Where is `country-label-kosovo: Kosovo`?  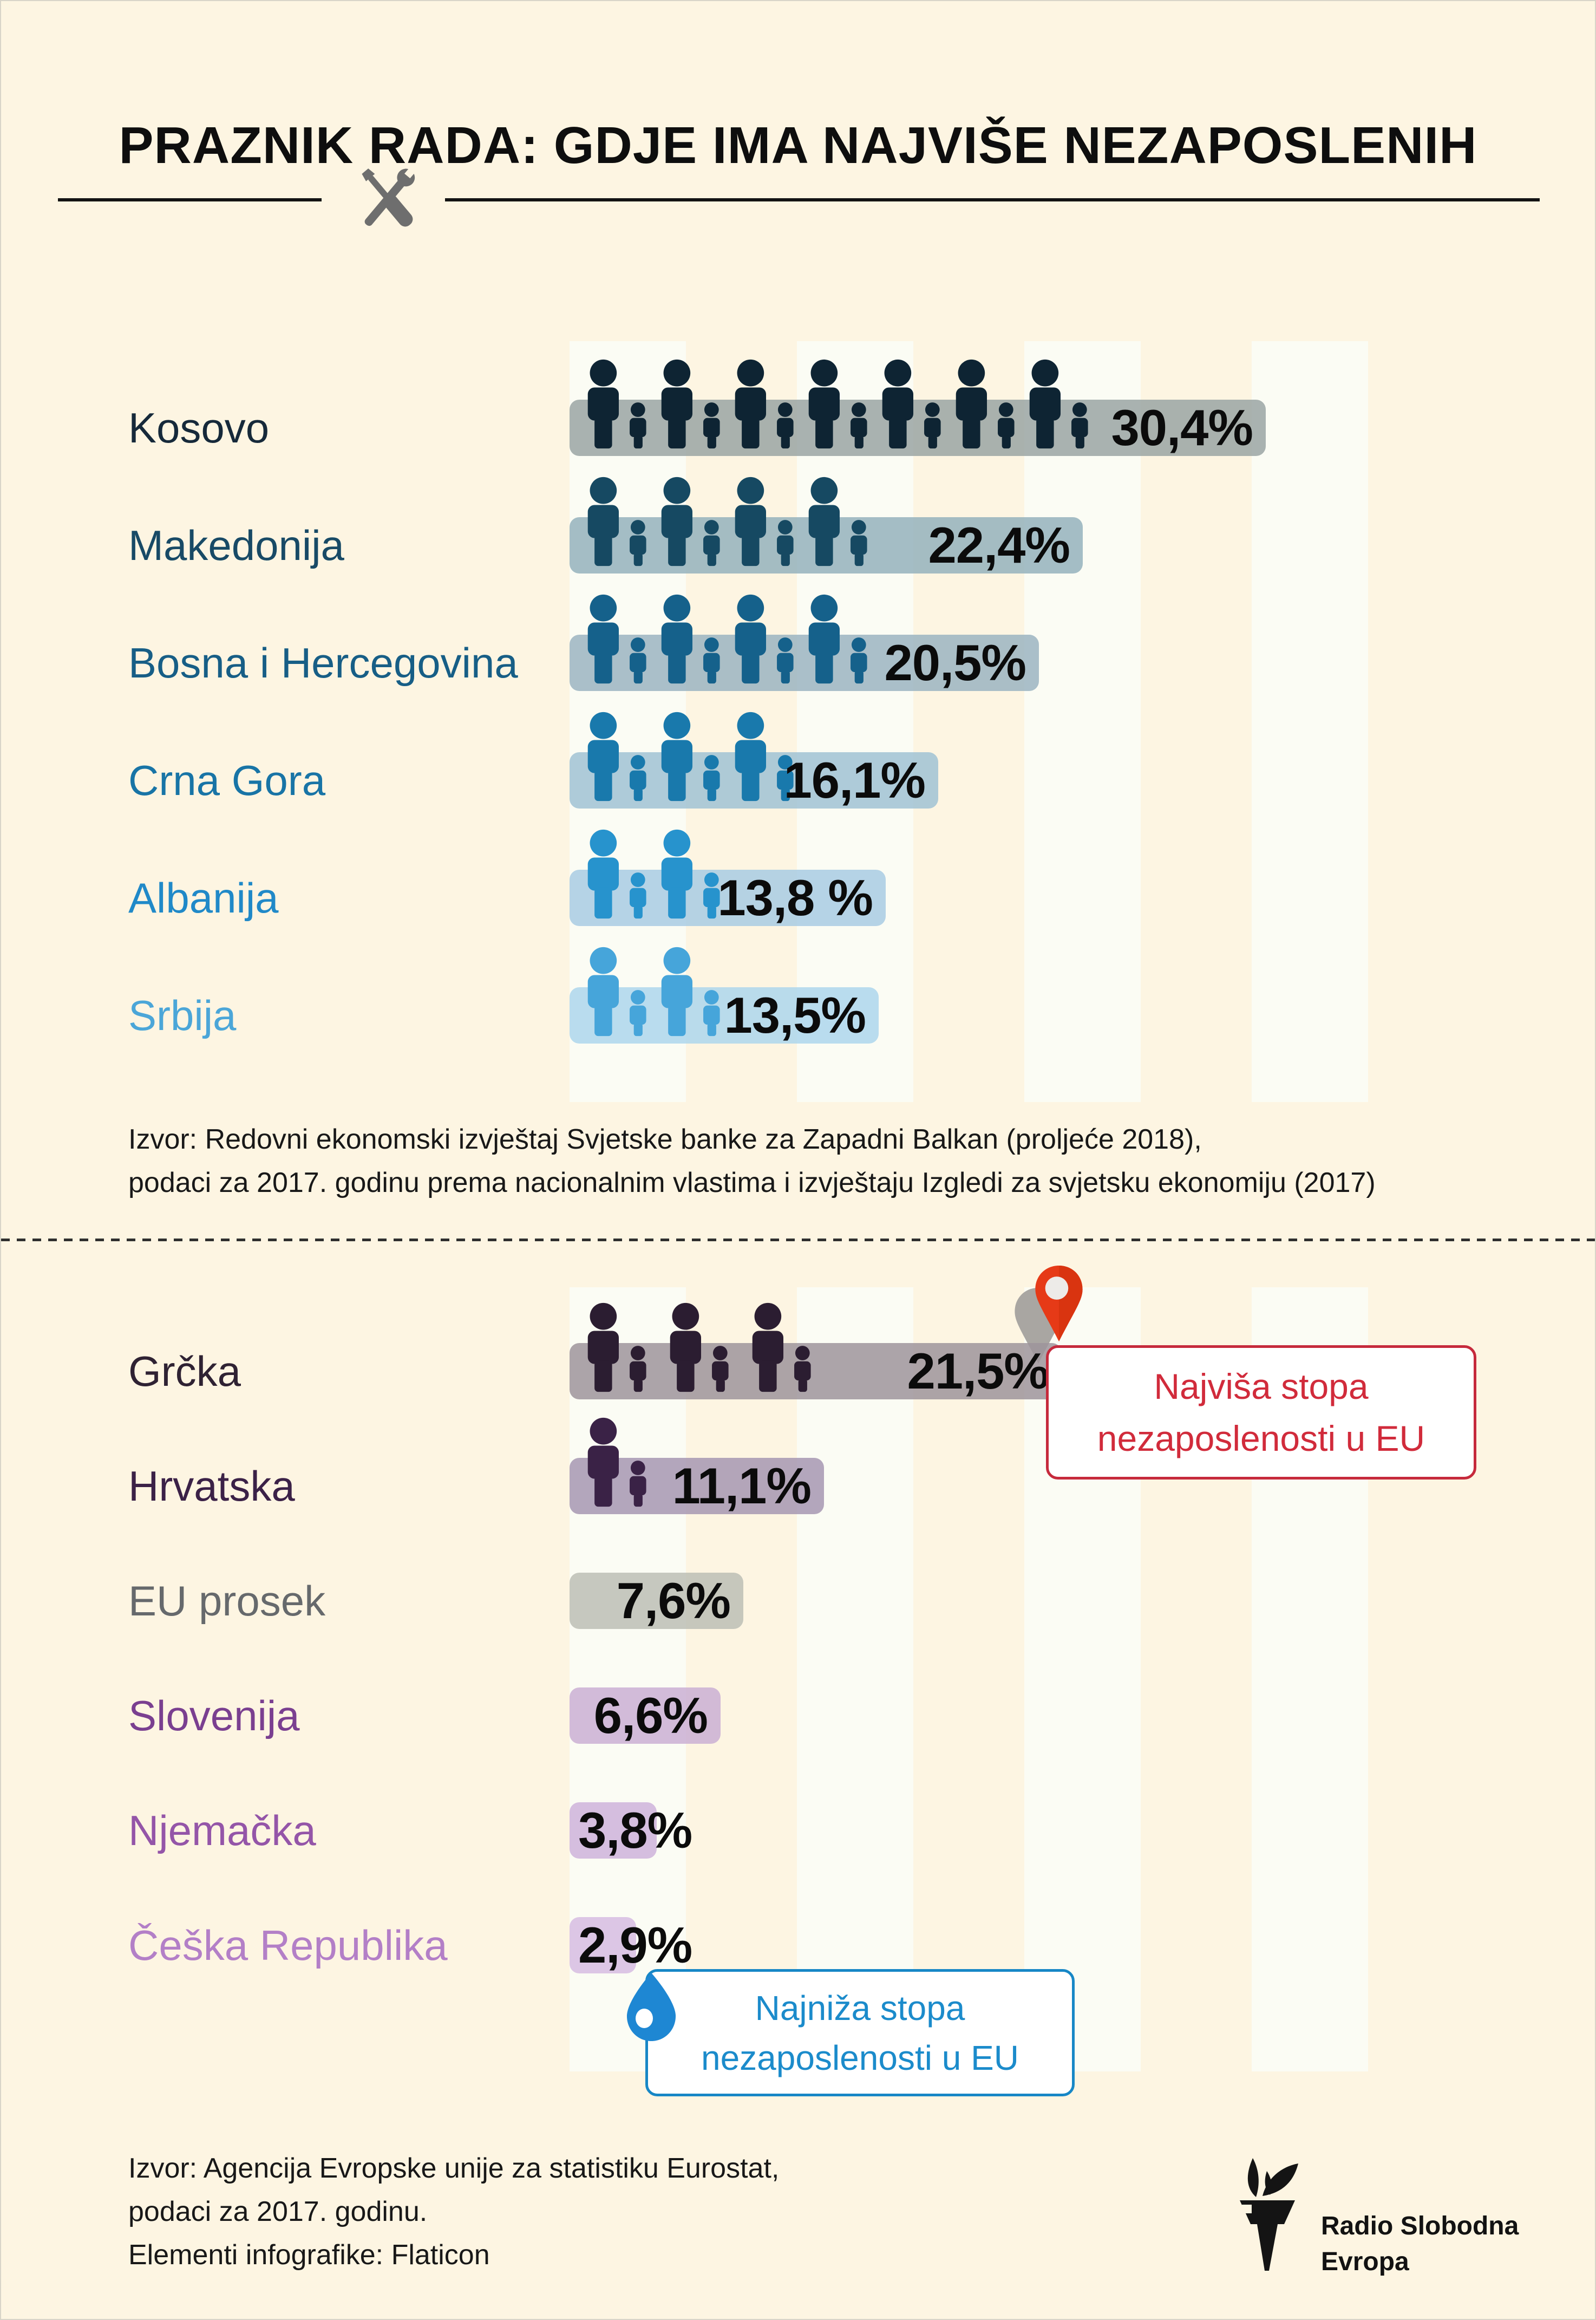 country-label-kosovo: Kosovo is located at coordinates (199, 427).